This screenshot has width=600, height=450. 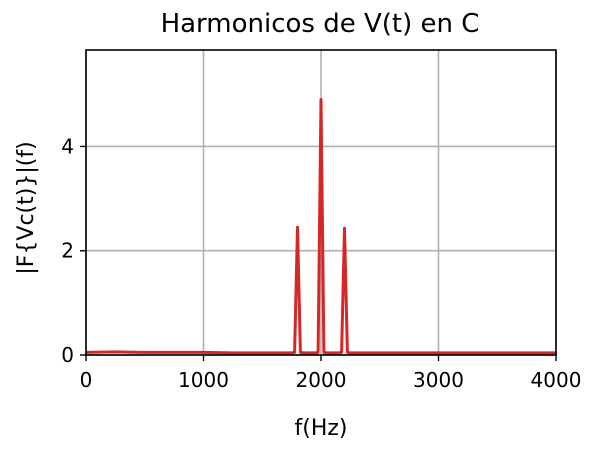 I want to click on x-tick-label: 4000, so click(x=556, y=380).